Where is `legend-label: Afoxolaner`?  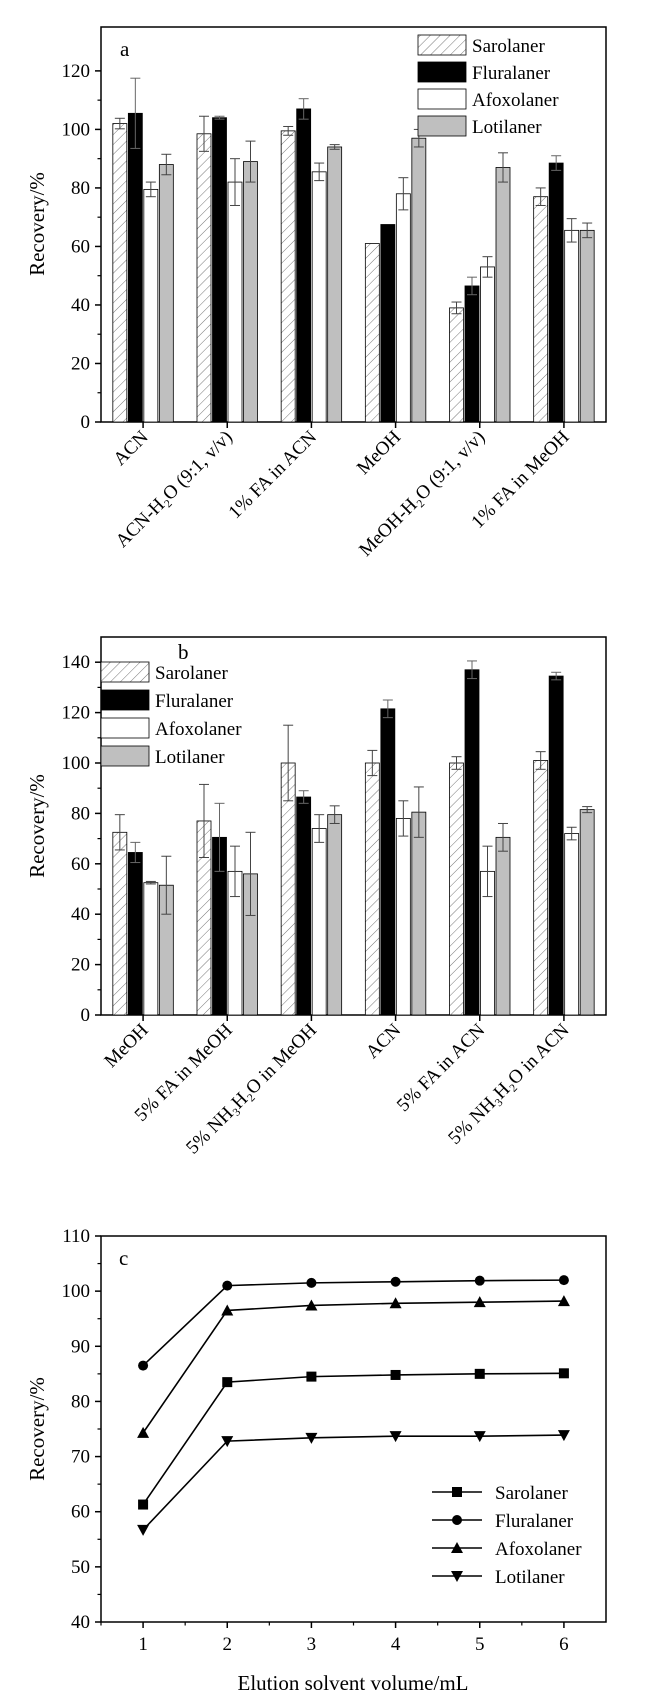 legend-label: Afoxolaner is located at coordinates (515, 100).